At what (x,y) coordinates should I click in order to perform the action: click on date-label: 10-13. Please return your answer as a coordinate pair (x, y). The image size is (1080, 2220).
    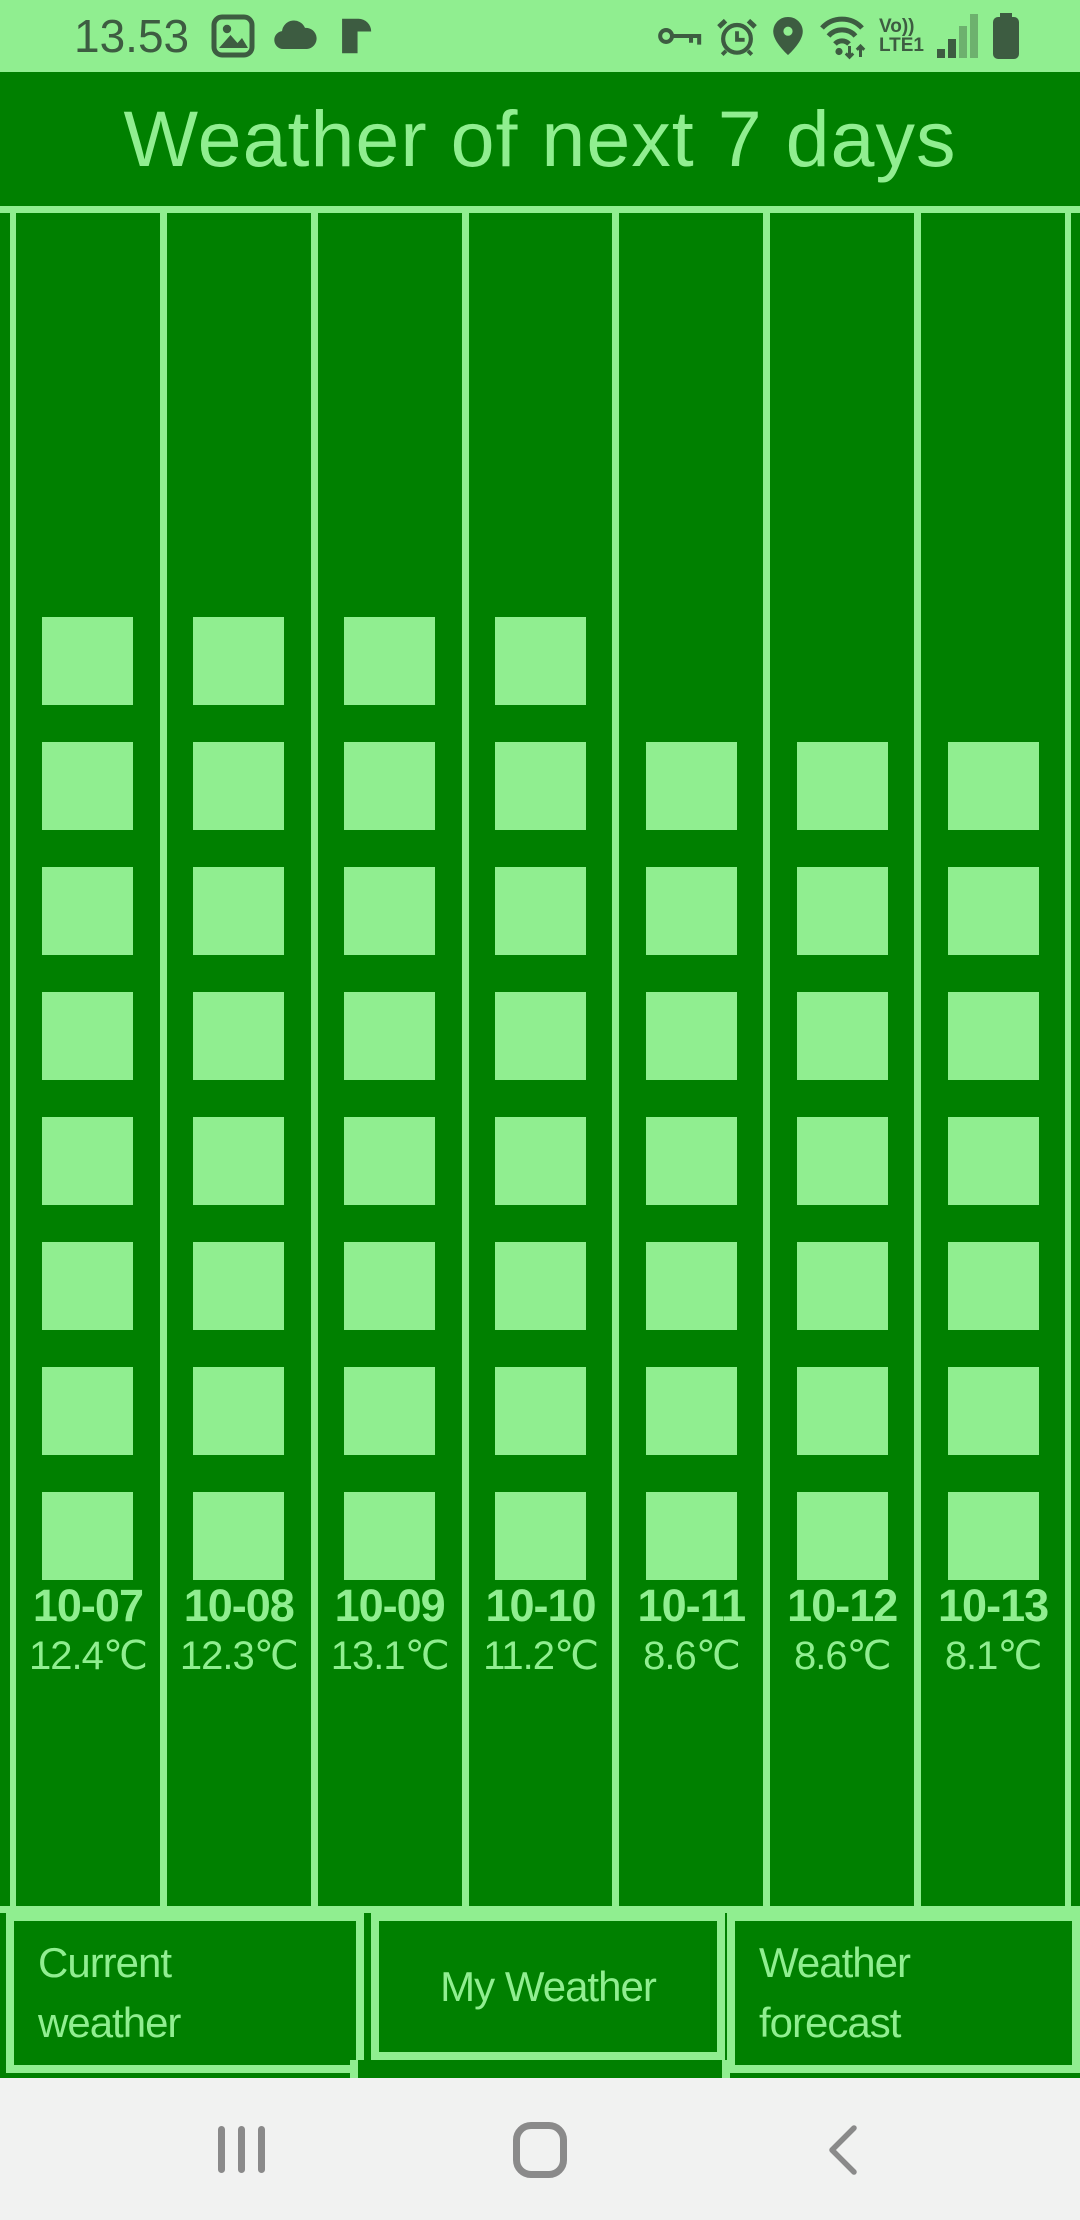
    Looking at the image, I should click on (993, 1605).